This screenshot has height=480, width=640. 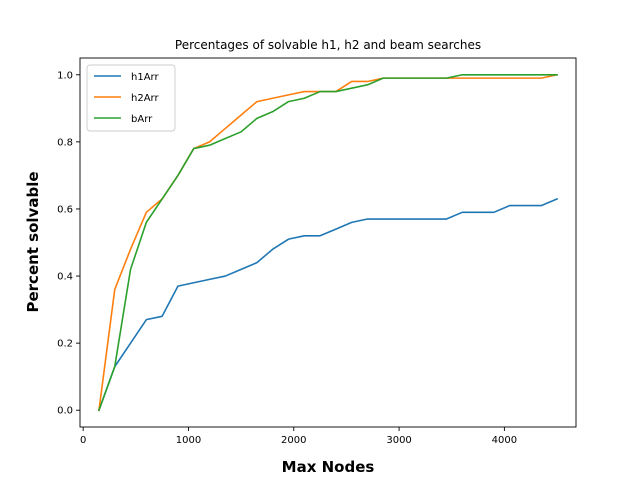 I want to click on y-tick-label: 0.0, so click(x=65, y=411).